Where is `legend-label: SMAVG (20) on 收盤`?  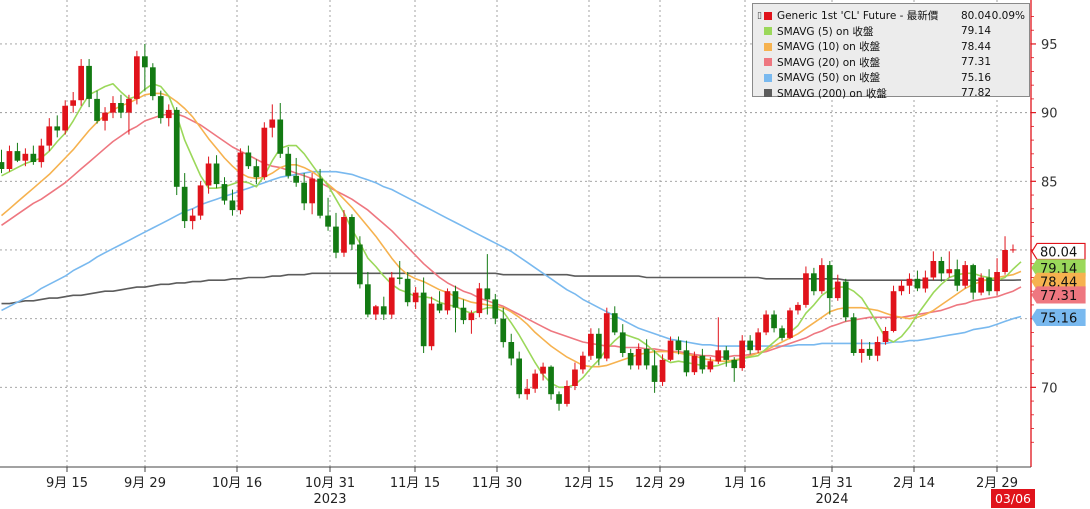
legend-label: SMAVG (20) on 收盤 is located at coordinates (828, 62).